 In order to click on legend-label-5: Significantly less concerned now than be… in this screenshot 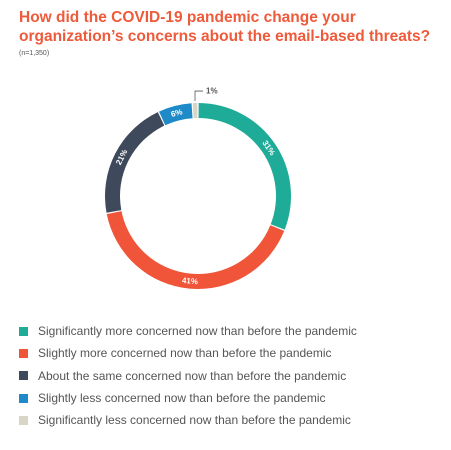, I will do `click(194, 420)`.